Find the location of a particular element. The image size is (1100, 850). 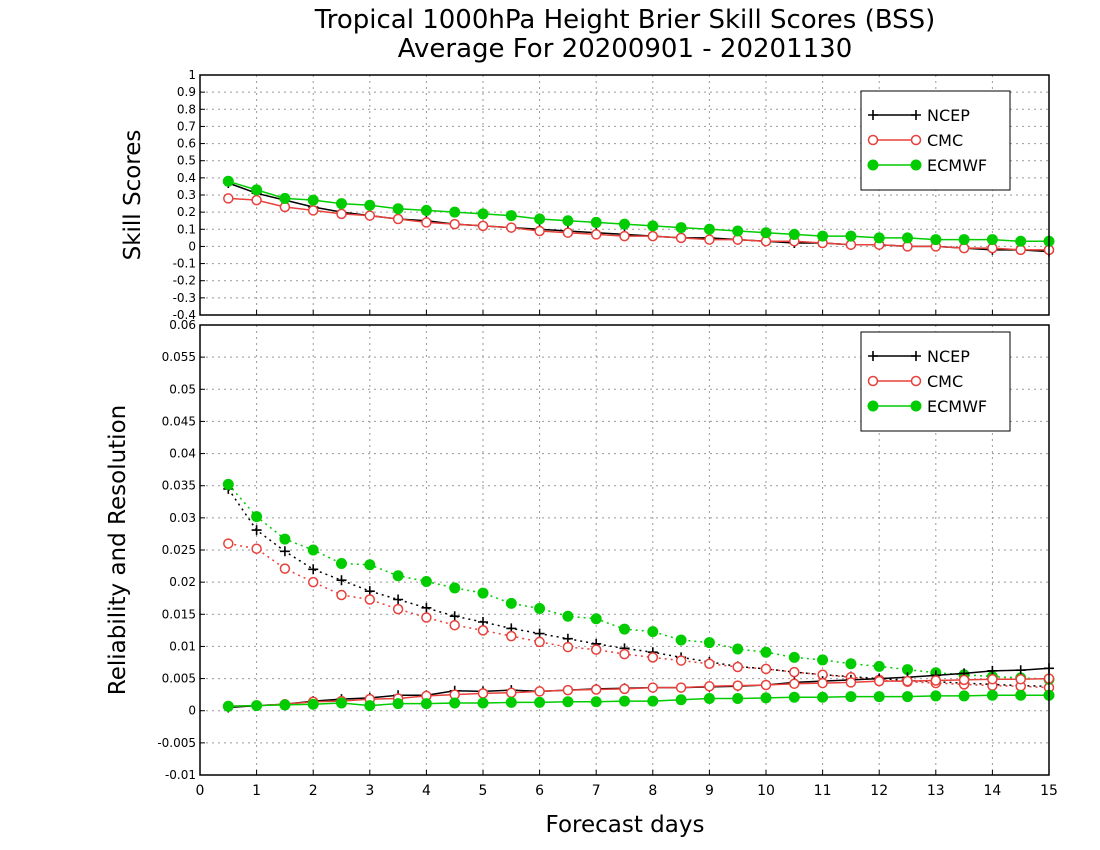

skill-score-series is located at coordinates (638, 216).